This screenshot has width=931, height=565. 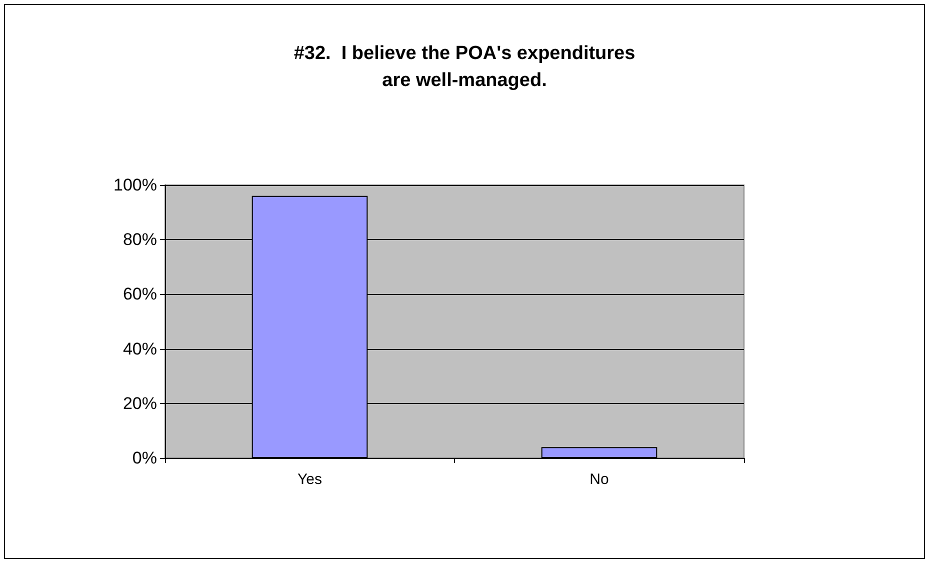 I want to click on y-tick-label: 60%, so click(x=139, y=294).